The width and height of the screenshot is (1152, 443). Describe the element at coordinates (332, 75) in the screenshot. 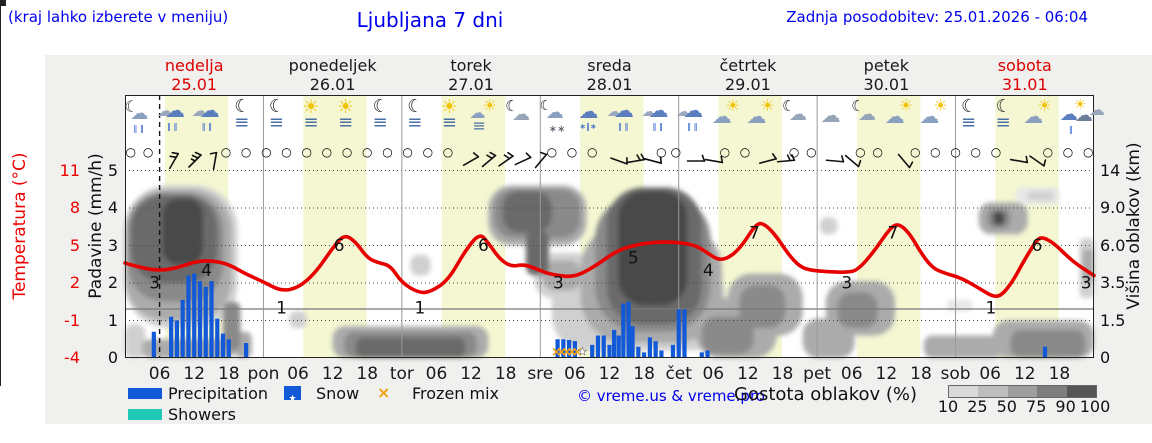

I see `day-header-ponedeljek: ponedeljek 26.01` at that location.